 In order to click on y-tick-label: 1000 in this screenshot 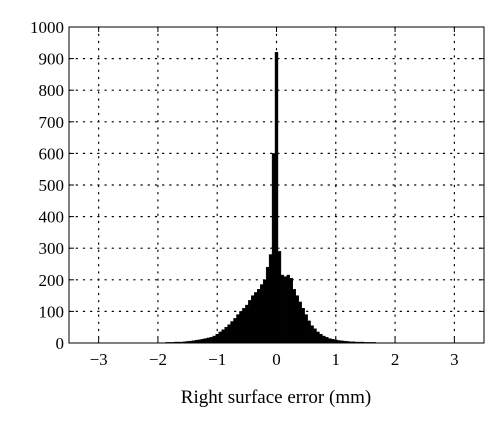, I will do `click(47, 27)`.